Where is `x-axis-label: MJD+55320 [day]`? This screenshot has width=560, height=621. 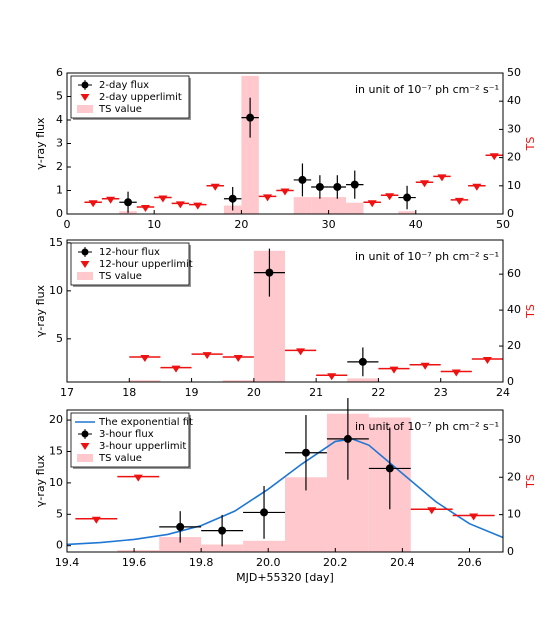 x-axis-label: MJD+55320 [day] is located at coordinates (285, 577).